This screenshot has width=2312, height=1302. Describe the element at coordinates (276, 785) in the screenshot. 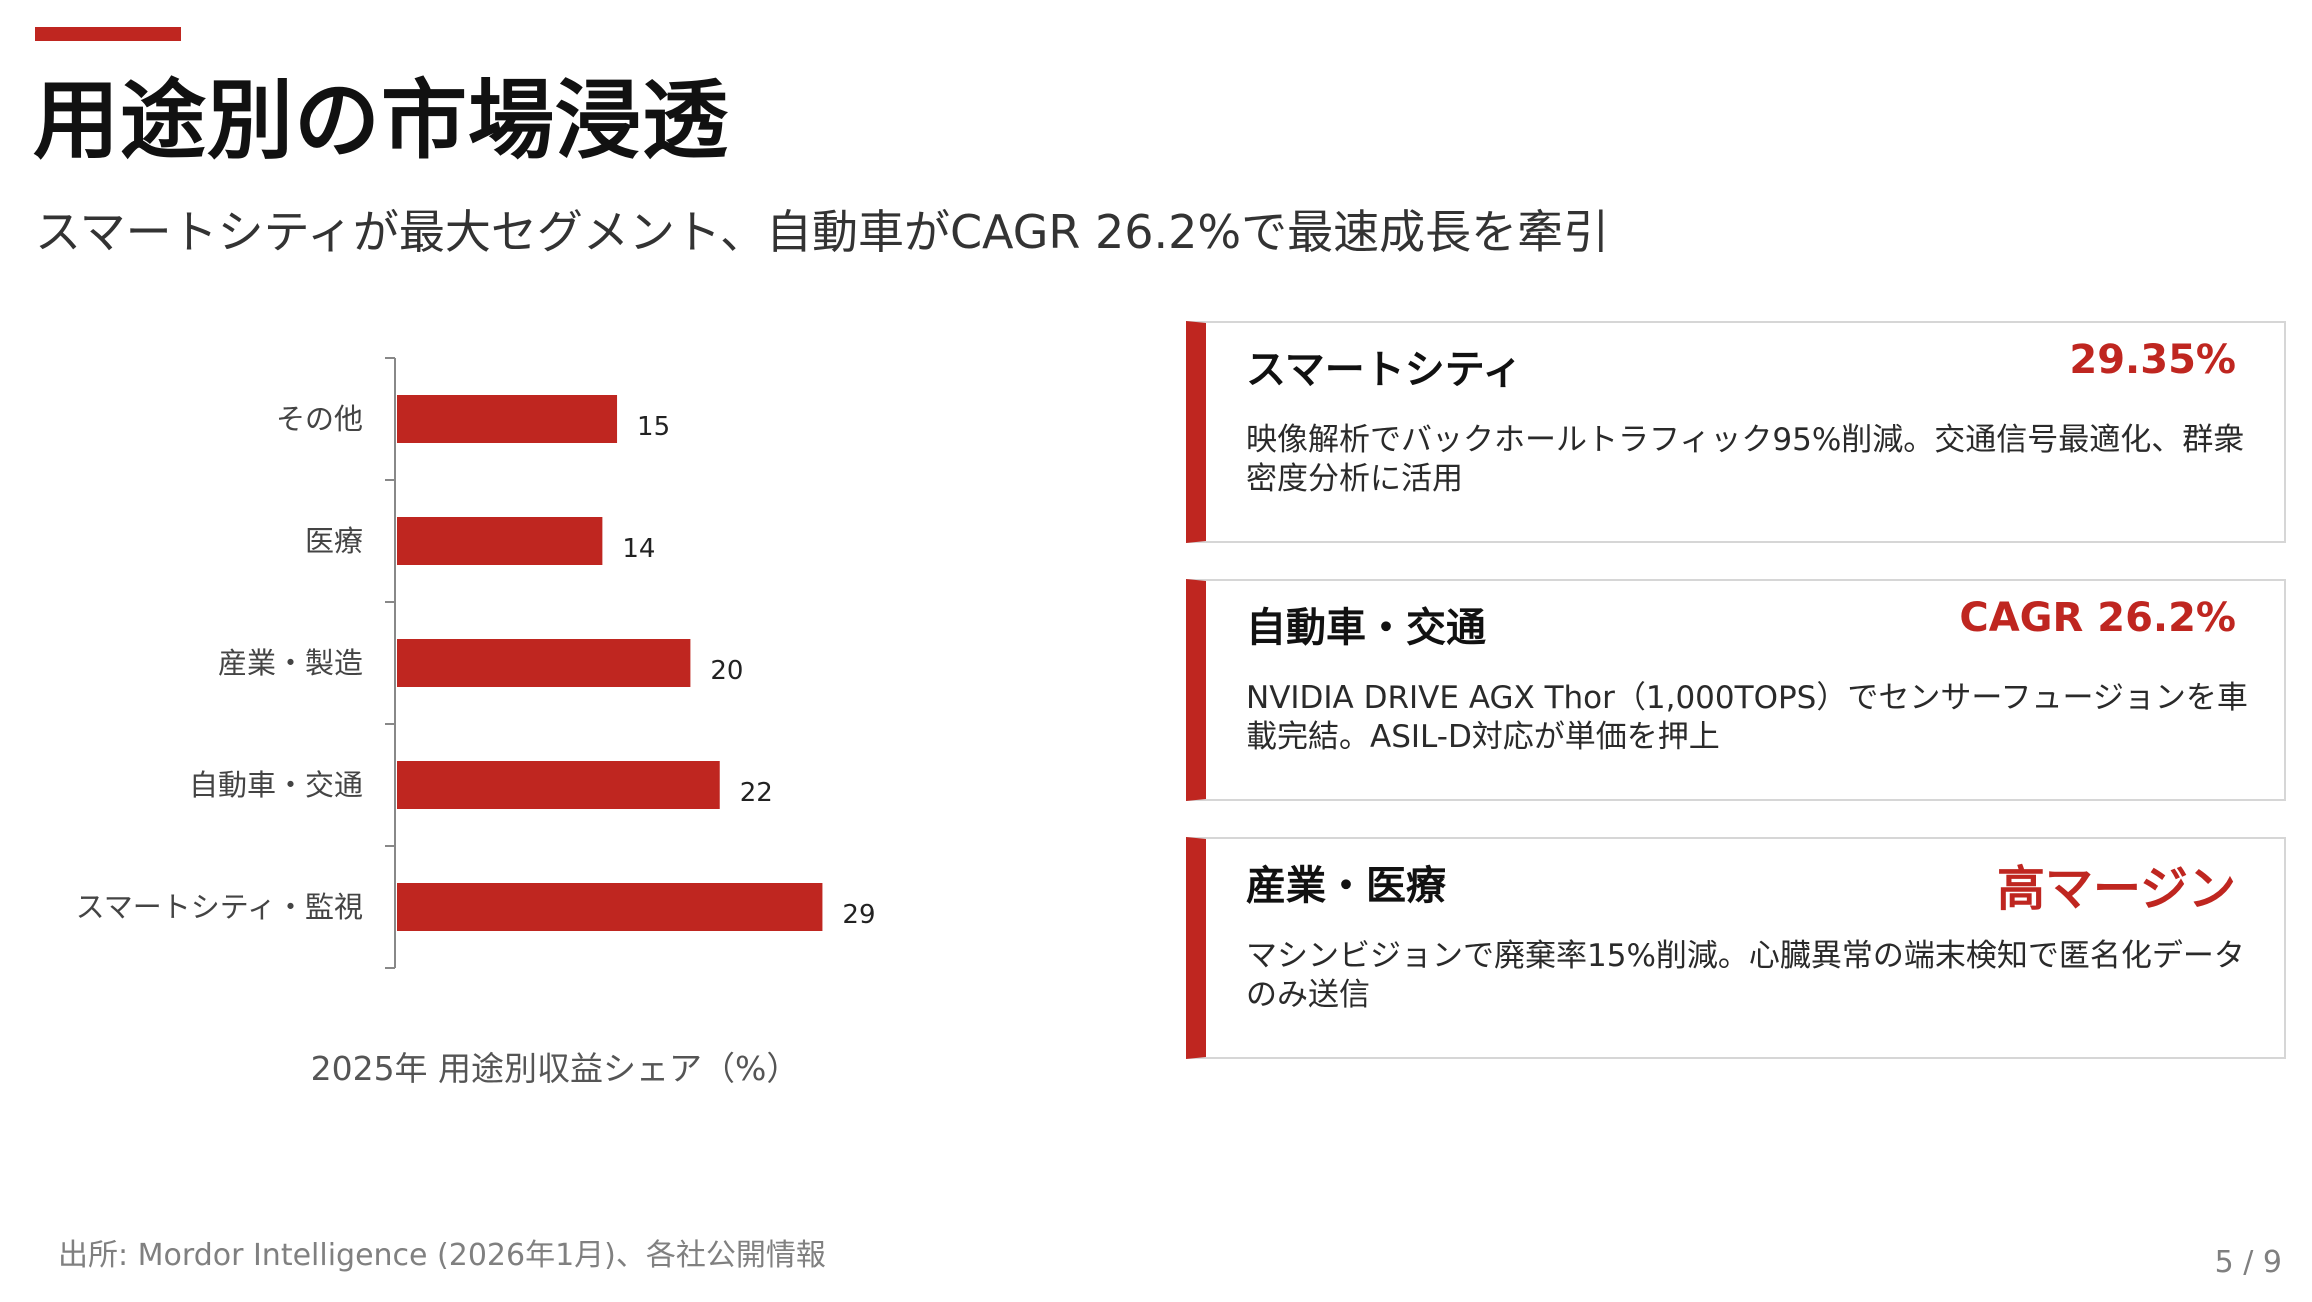

I see `category-label: 自動車・交通` at that location.